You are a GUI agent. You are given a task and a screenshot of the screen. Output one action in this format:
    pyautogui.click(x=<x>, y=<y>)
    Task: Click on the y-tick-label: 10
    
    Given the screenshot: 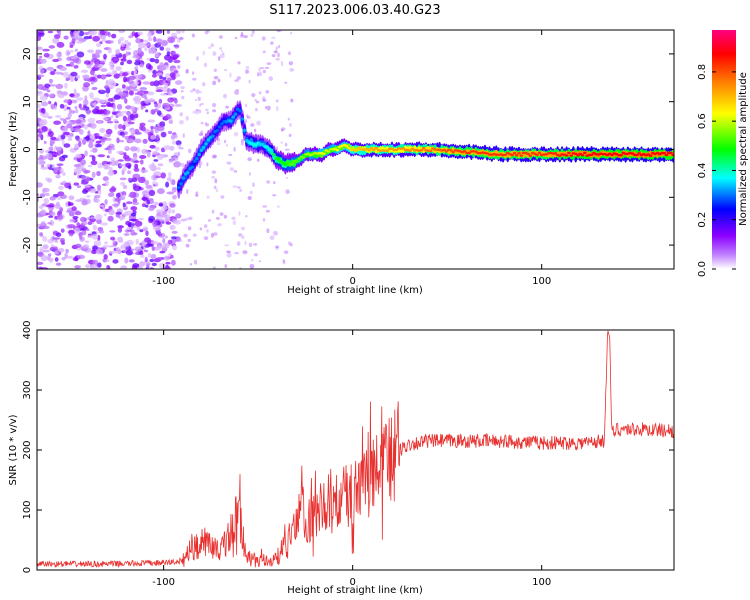 What is the action you would take?
    pyautogui.click(x=27, y=101)
    